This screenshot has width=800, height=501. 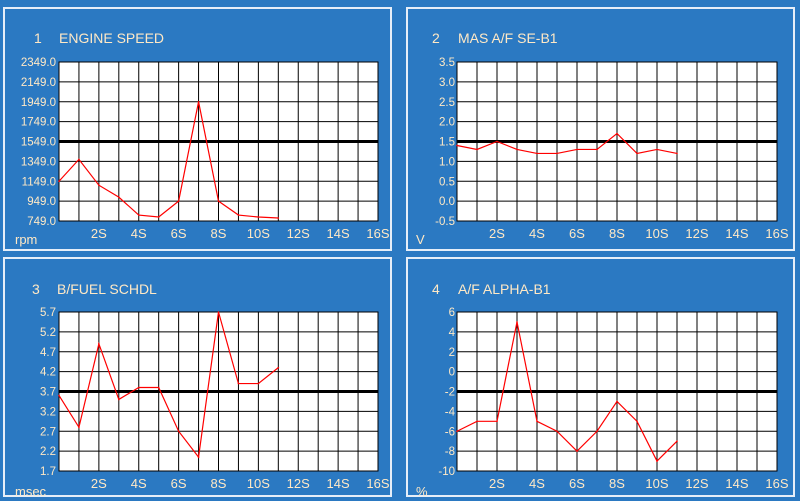 I want to click on x-tick-label: 14S, so click(x=338, y=233).